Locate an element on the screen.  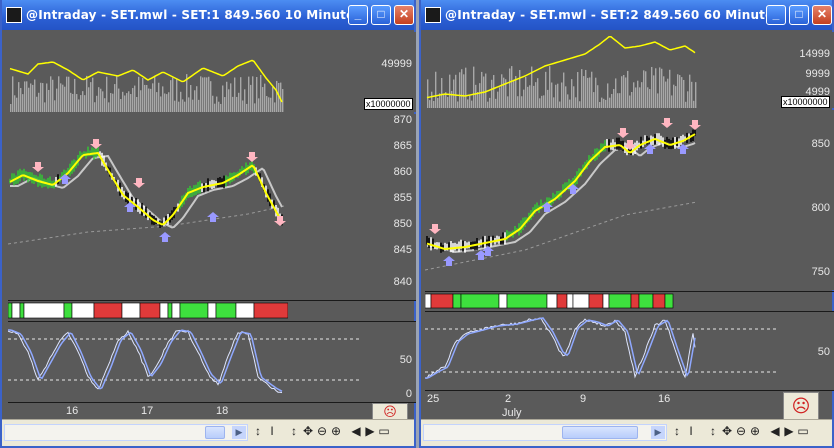
volume-multiplier-2: x10000000 is located at coordinates (805, 102).